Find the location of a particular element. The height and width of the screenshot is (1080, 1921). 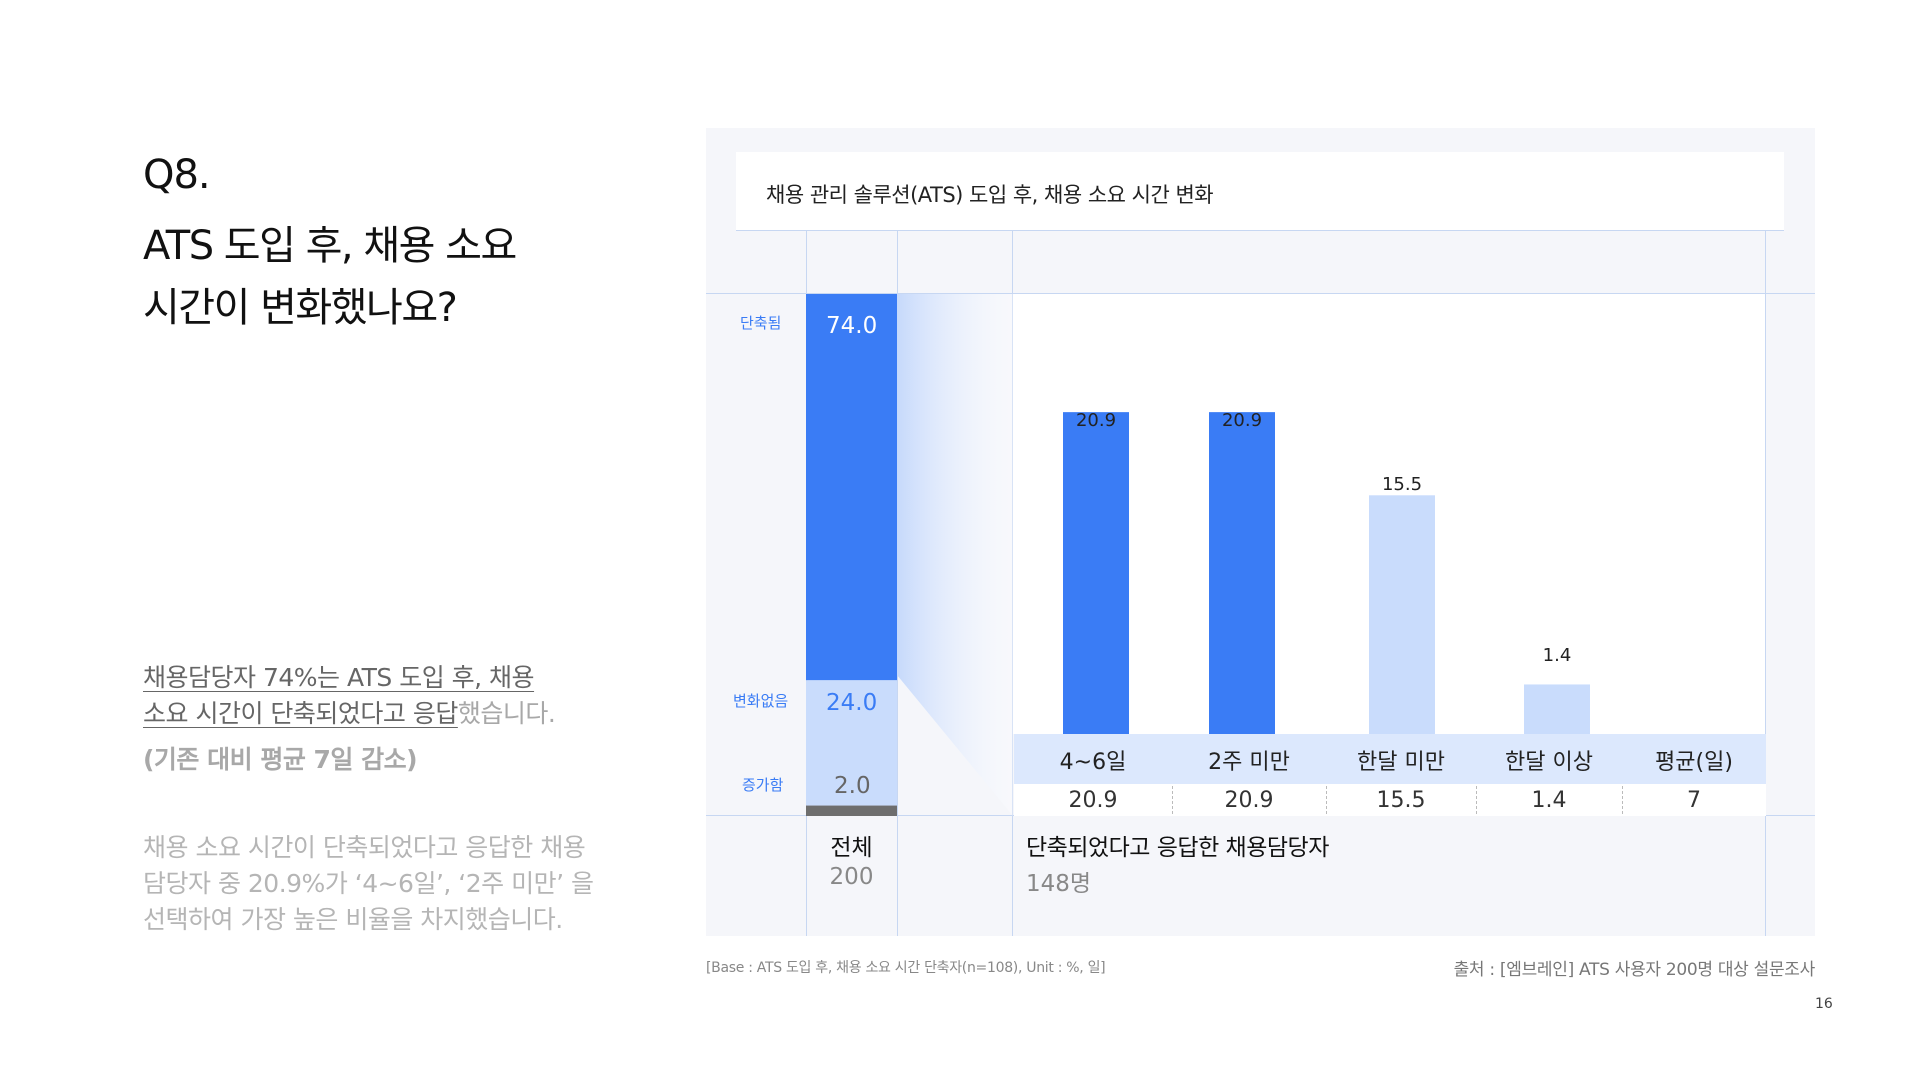

chart-title: 채용 관리 솔루션(ATS) 도입 후, 채용 소요 시간 변화 is located at coordinates (990, 195).